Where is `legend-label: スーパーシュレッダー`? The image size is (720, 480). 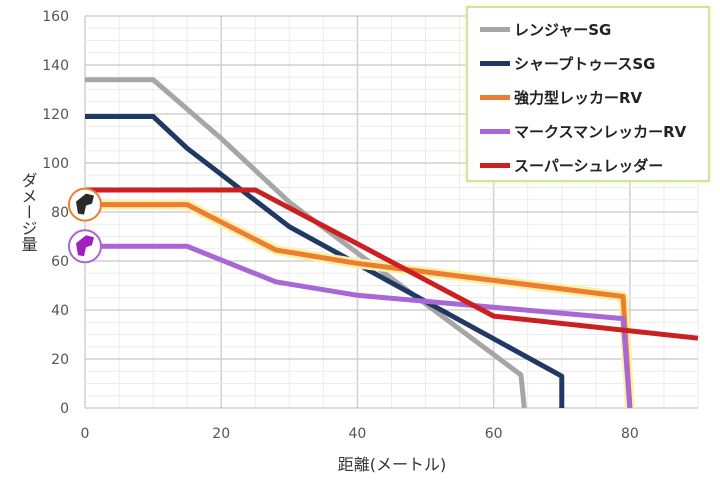
legend-label: スーパーシュレッダー is located at coordinates (589, 165).